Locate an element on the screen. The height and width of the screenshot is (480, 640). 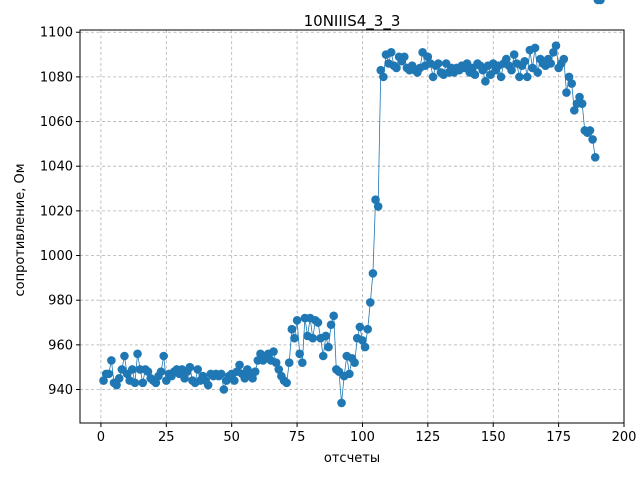
y-axis-ticks: 940 960 980 1000 1020 1040 1060 1080 1100 is located at coordinates (60, 212).